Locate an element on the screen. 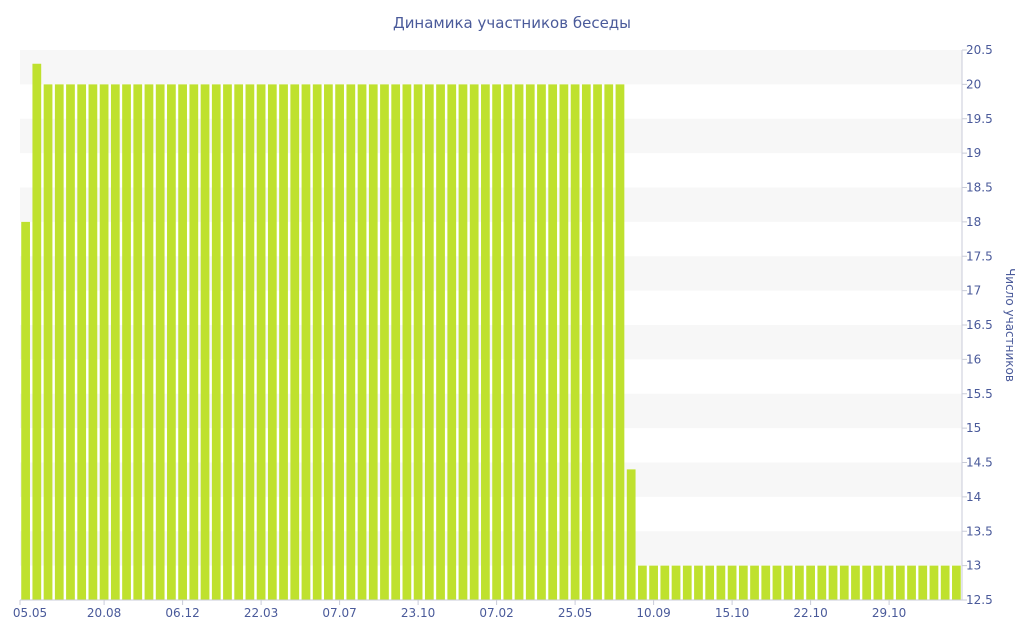 The width and height of the screenshot is (1024, 640). y-tick-label: 20.5 is located at coordinates (979, 50).